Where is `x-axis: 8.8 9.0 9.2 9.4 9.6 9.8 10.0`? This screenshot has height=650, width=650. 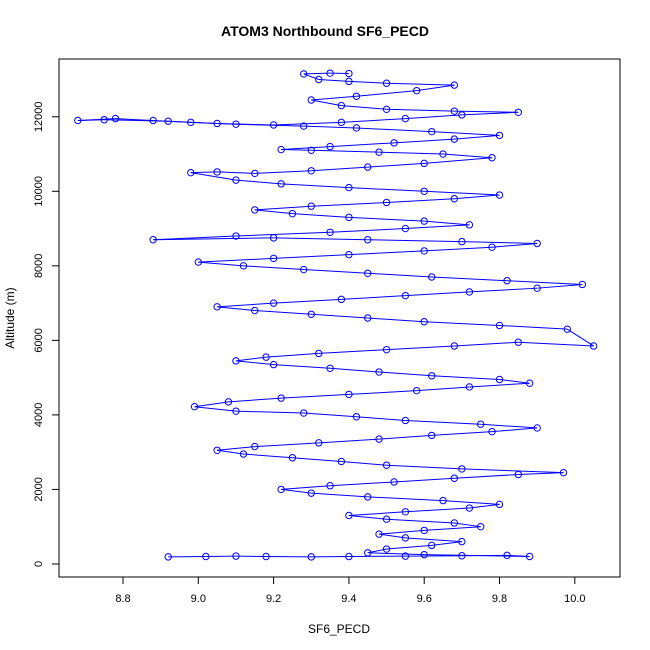 x-axis: 8.8 9.0 9.2 9.4 9.6 9.8 10.0 is located at coordinates (350, 590).